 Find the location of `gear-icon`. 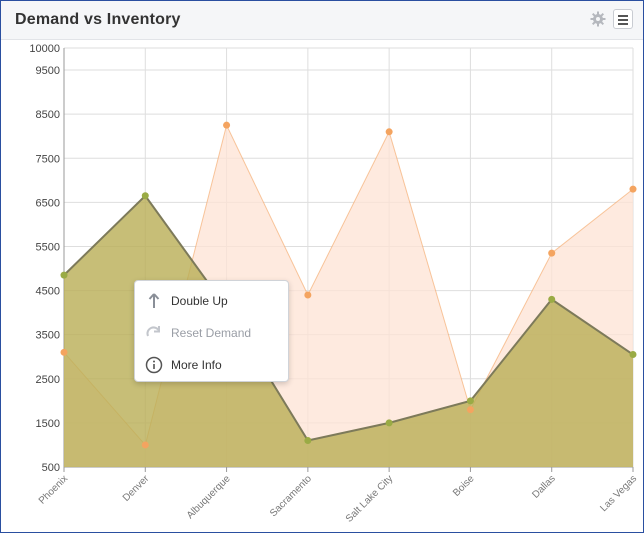

gear-icon is located at coordinates (598, 19).